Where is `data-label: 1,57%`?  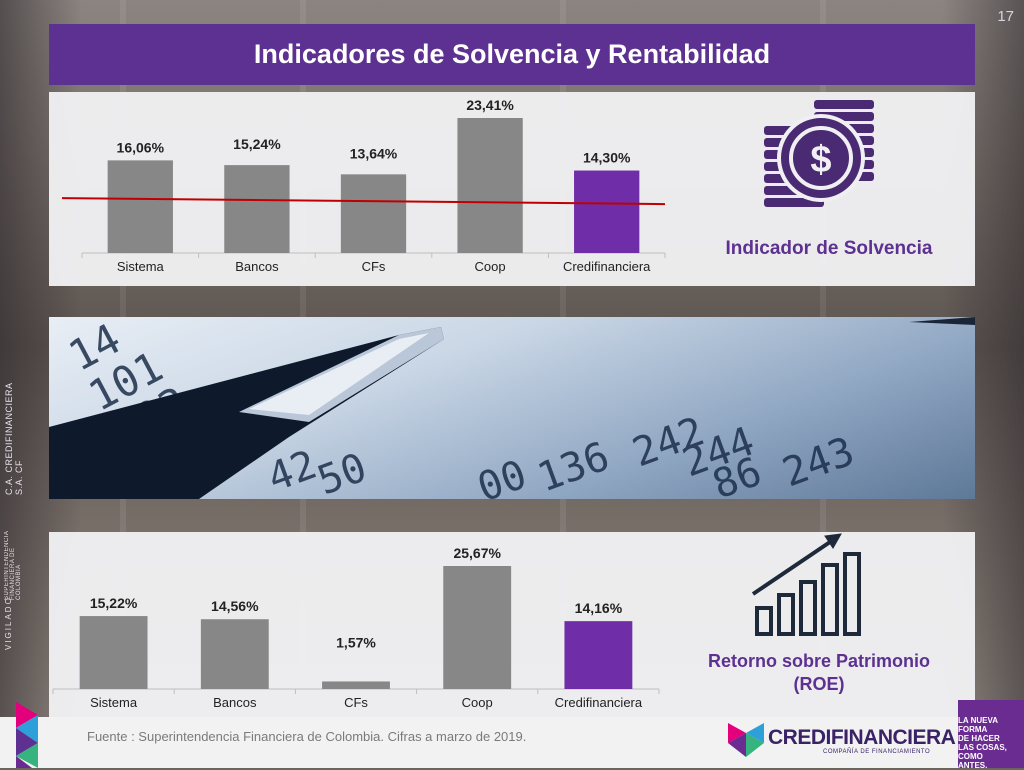 data-label: 1,57% is located at coordinates (356, 642).